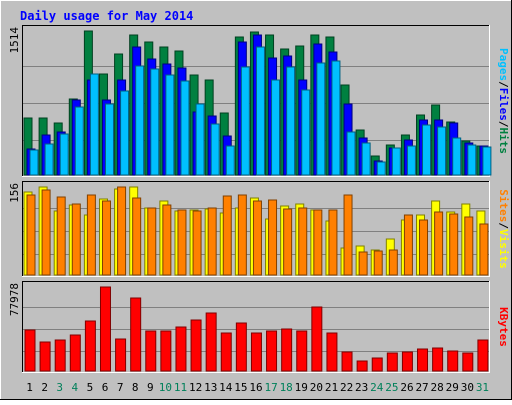 The width and height of the screenshot is (512, 405). What do you see at coordinates (106, 16) in the screenshot?
I see `chart-title: Daily usage for May 2014` at bounding box center [106, 16].